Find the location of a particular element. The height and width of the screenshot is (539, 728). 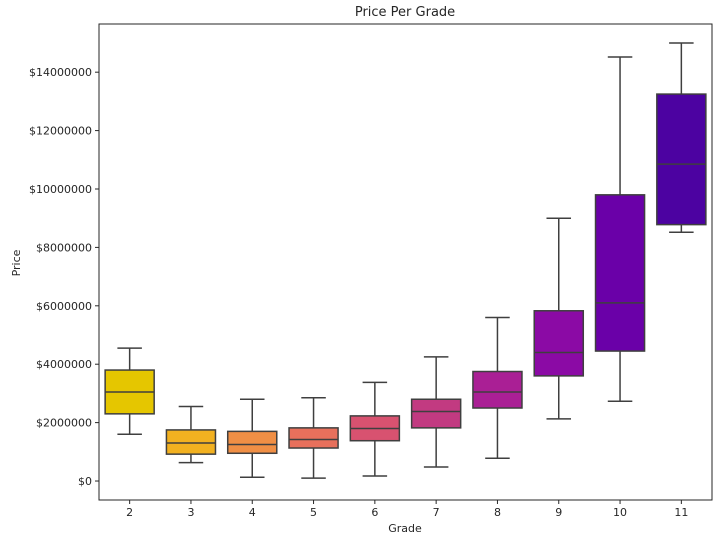

x-tick-label-6: 6 is located at coordinates (374, 512).